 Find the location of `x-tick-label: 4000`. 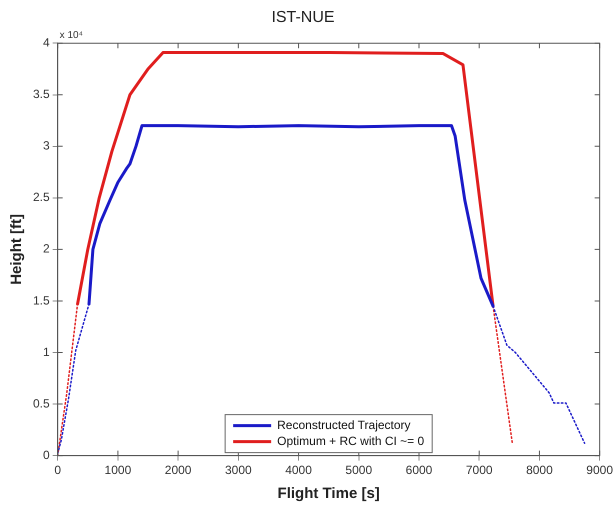

x-tick-label: 4000 is located at coordinates (298, 470).